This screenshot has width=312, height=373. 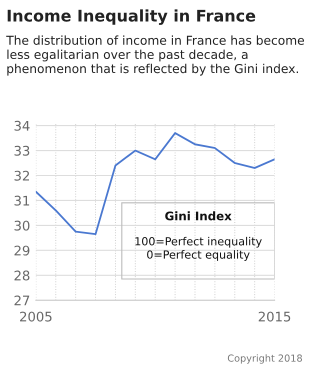 What do you see at coordinates (22, 151) in the screenshot?
I see `y-tick-label: 33` at bounding box center [22, 151].